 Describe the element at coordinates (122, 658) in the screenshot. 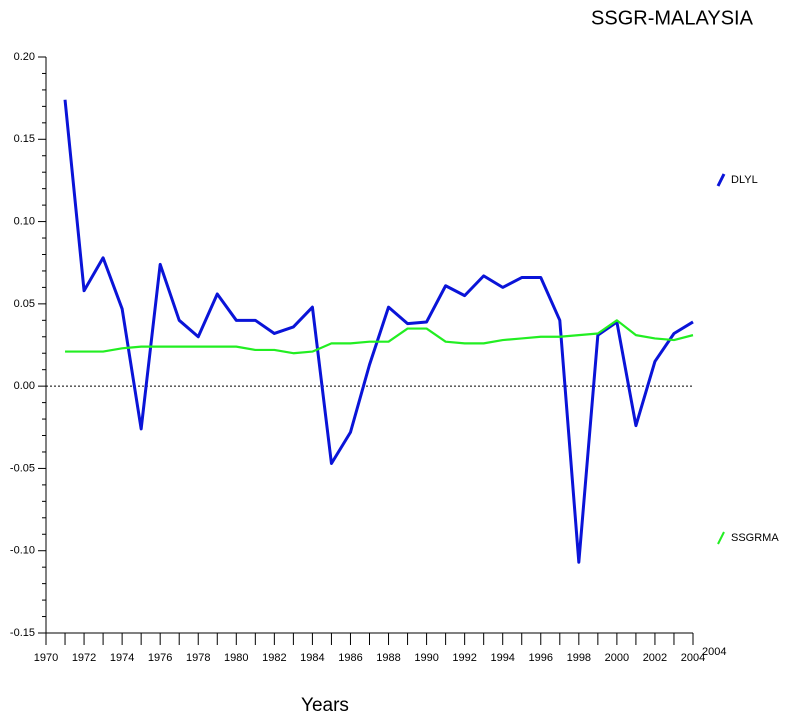

I see `x-tick-label: 1974` at that location.